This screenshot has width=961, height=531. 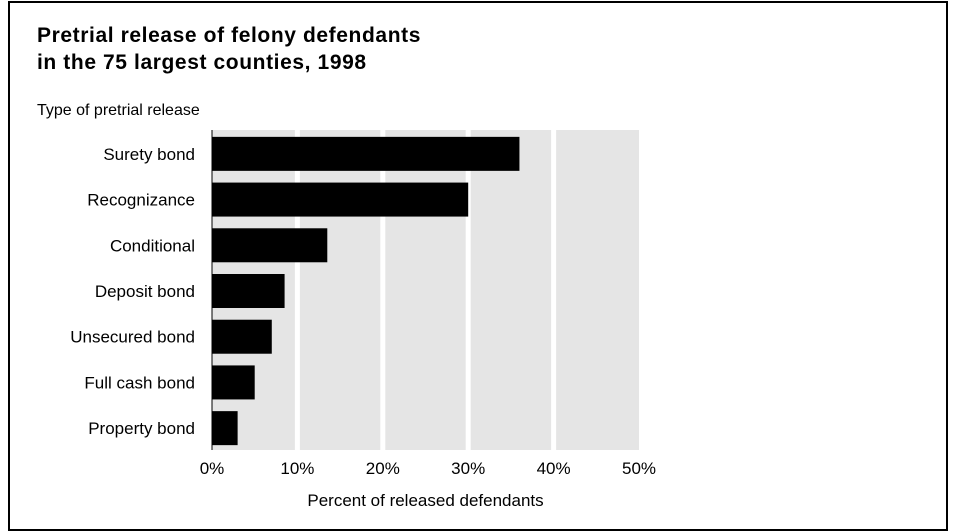 What do you see at coordinates (229, 35) in the screenshot?
I see `chart-title-line-1: Pretrial release of felony defendants` at bounding box center [229, 35].